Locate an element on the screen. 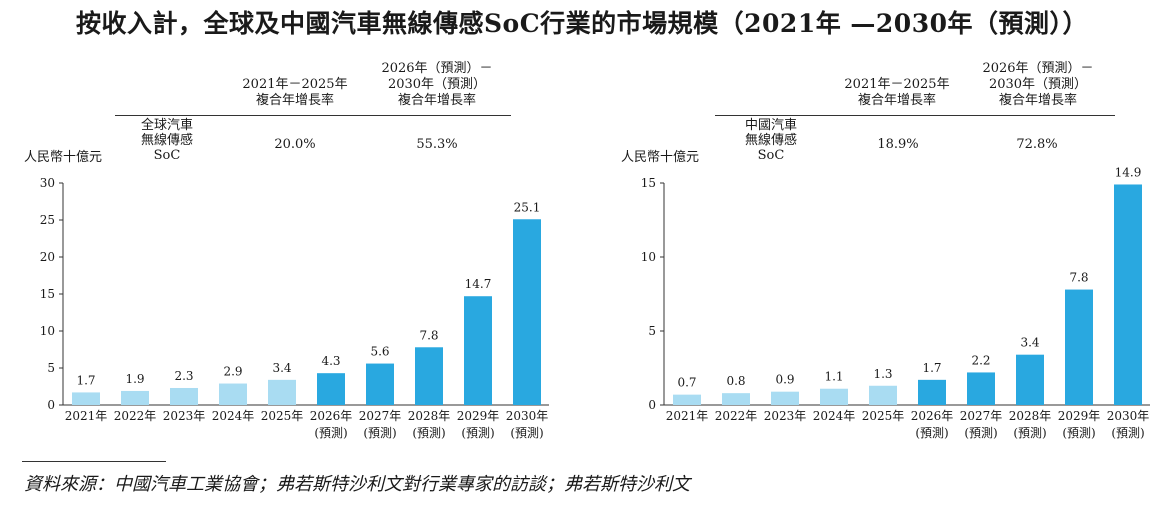 This screenshot has height=510, width=1164. cagr-2021-2025-value: 18.9% is located at coordinates (898, 144).